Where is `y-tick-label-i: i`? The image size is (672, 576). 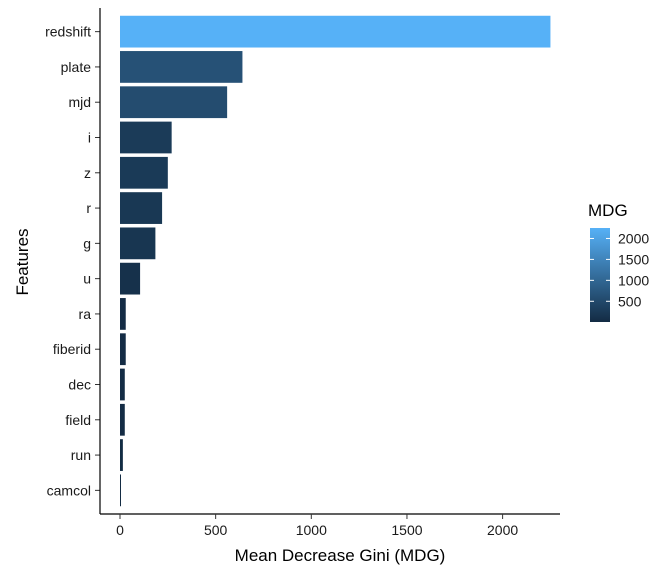 y-tick-label-i: i is located at coordinates (89, 138).